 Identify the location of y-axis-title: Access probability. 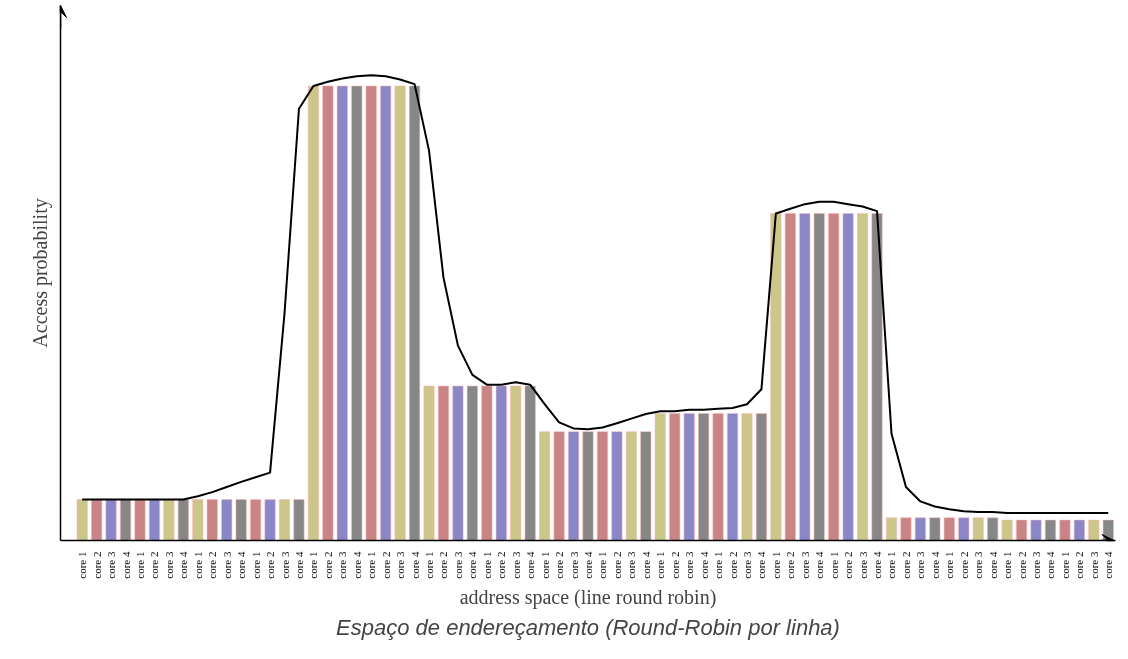
(40, 273).